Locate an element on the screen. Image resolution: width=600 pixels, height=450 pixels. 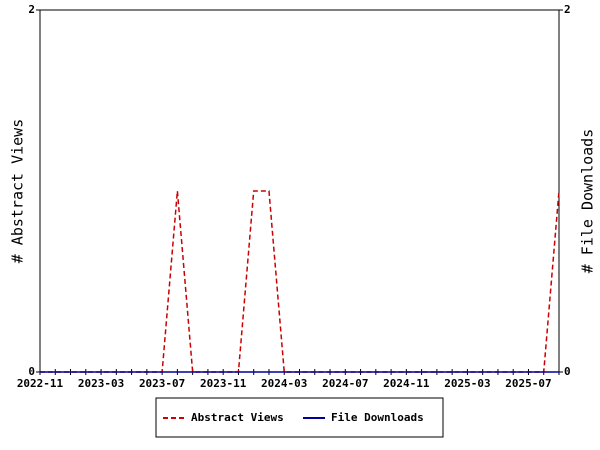
y2-tick-label: 0 is located at coordinates (567, 371).